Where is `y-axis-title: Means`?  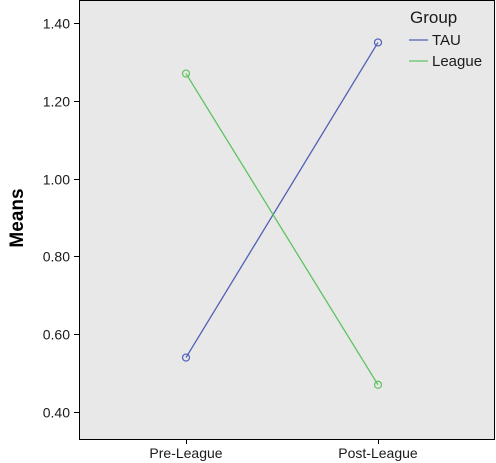
y-axis-title: Means is located at coordinates (17, 217).